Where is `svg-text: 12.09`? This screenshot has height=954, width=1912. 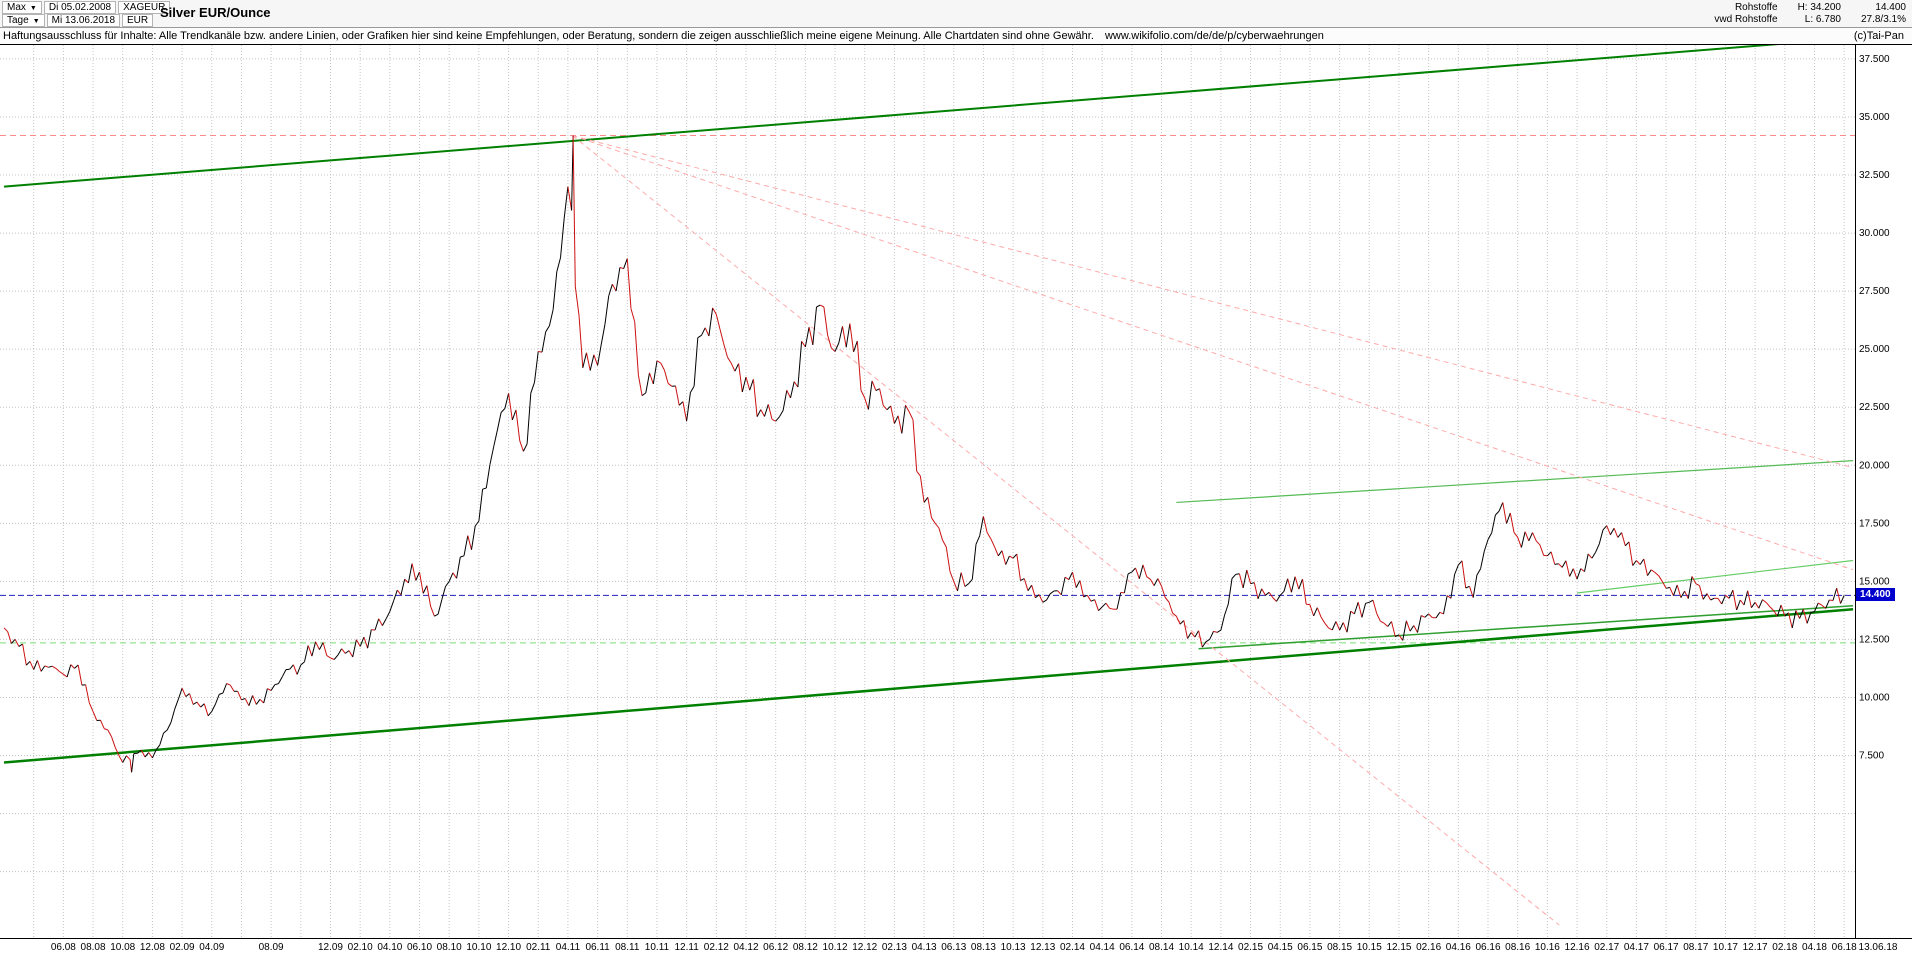
svg-text: 12.09 is located at coordinates (330, 947).